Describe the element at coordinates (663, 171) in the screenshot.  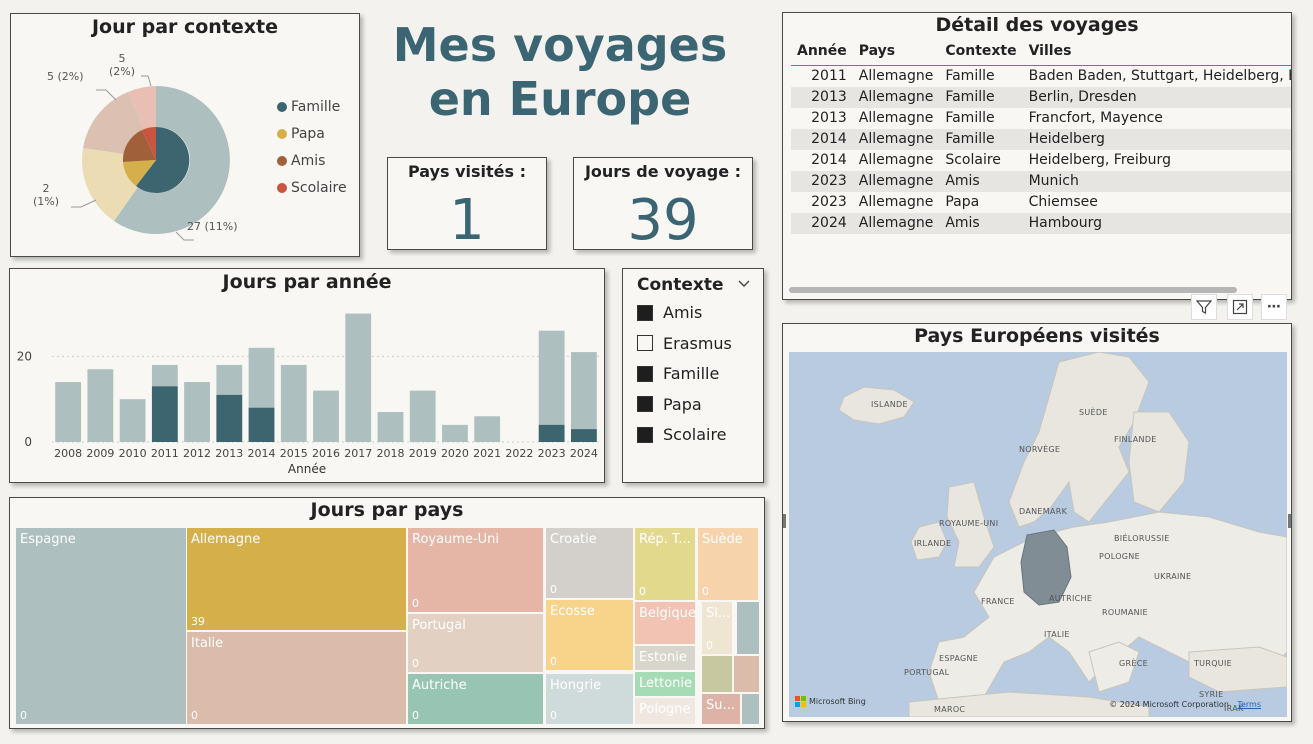
I see `kpi-days-label: Jours de voyage :` at that location.